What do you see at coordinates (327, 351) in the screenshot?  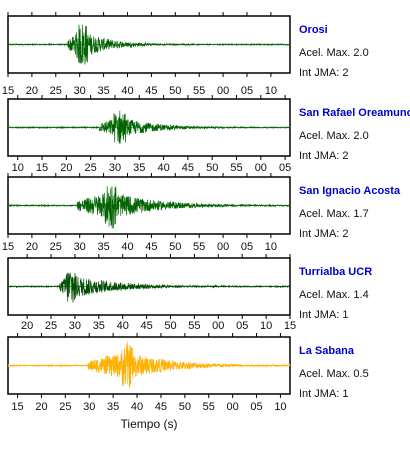 I see `station-name: La Sabana` at bounding box center [327, 351].